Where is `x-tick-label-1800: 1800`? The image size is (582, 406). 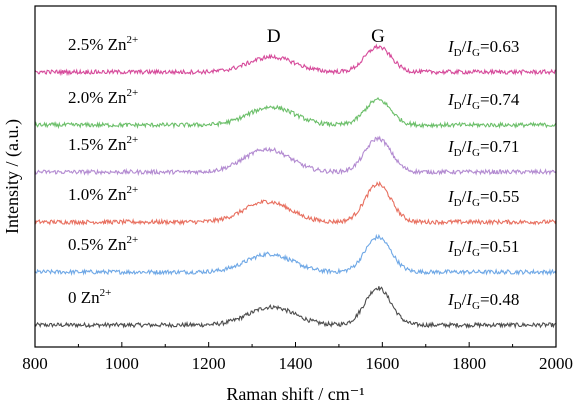 x-tick-label-1800: 1800 is located at coordinates (469, 363).